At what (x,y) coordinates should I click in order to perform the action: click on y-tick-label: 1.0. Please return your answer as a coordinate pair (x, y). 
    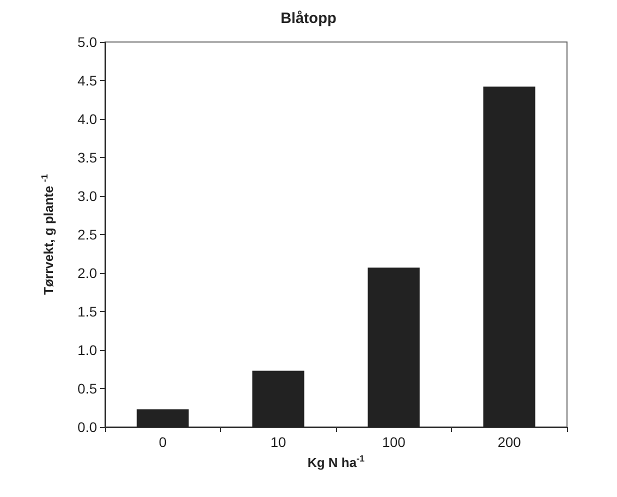
    Looking at the image, I should click on (88, 350).